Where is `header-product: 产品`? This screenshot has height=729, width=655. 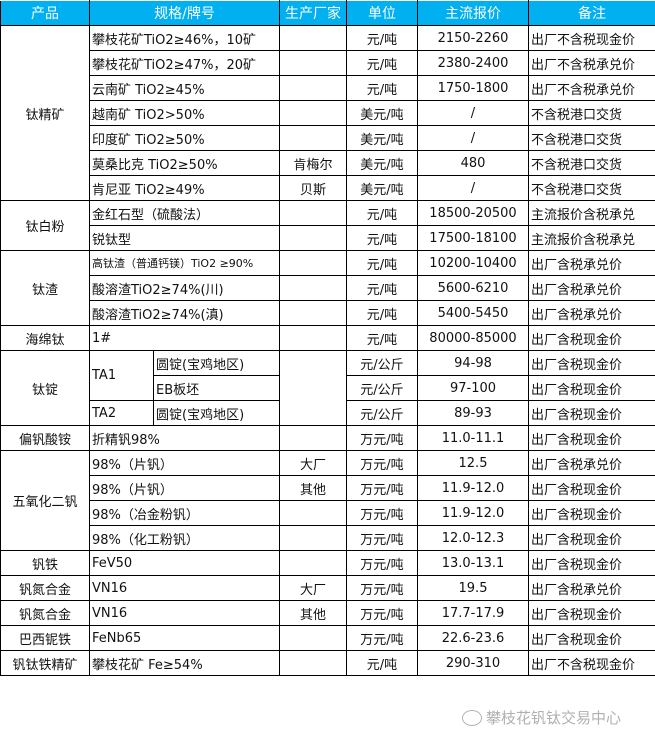
header-product: 产品 is located at coordinates (45, 13).